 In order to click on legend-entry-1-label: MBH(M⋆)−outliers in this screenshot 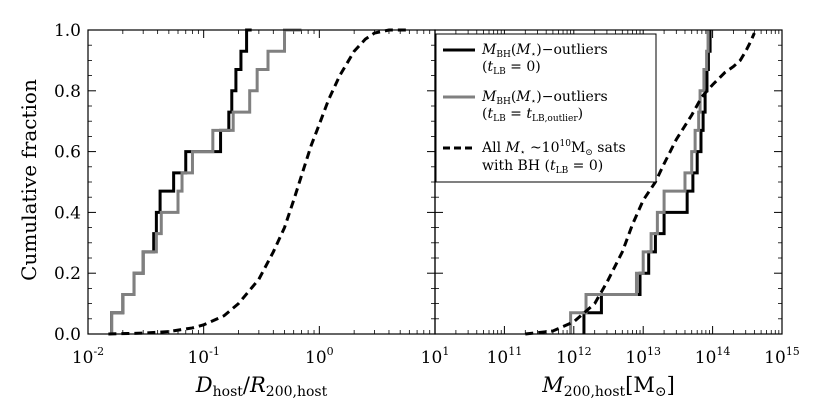, I will do `click(544, 51)`.